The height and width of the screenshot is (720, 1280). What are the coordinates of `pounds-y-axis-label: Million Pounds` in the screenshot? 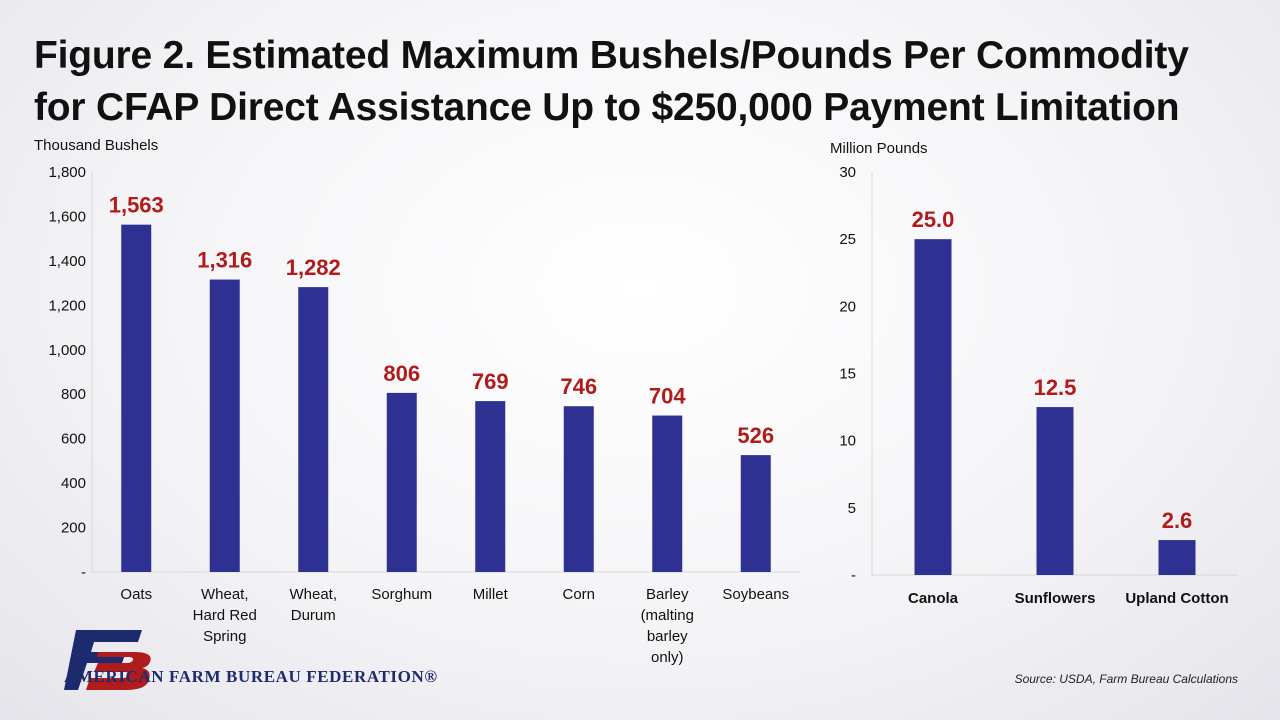 It's located at (879, 148).